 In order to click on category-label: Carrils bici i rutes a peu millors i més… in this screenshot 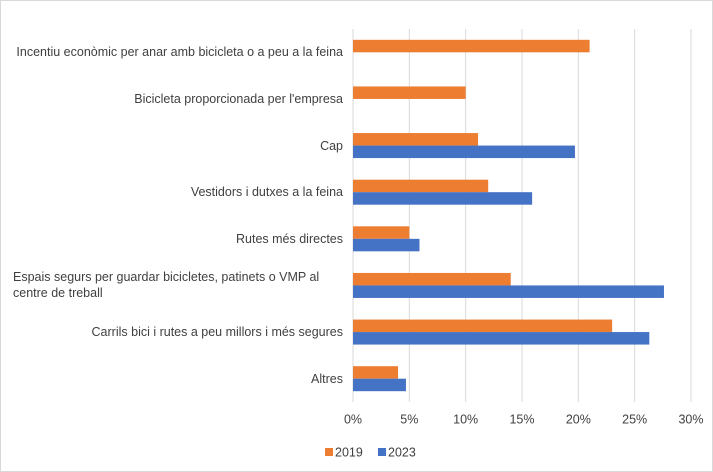, I will do `click(217, 332)`.